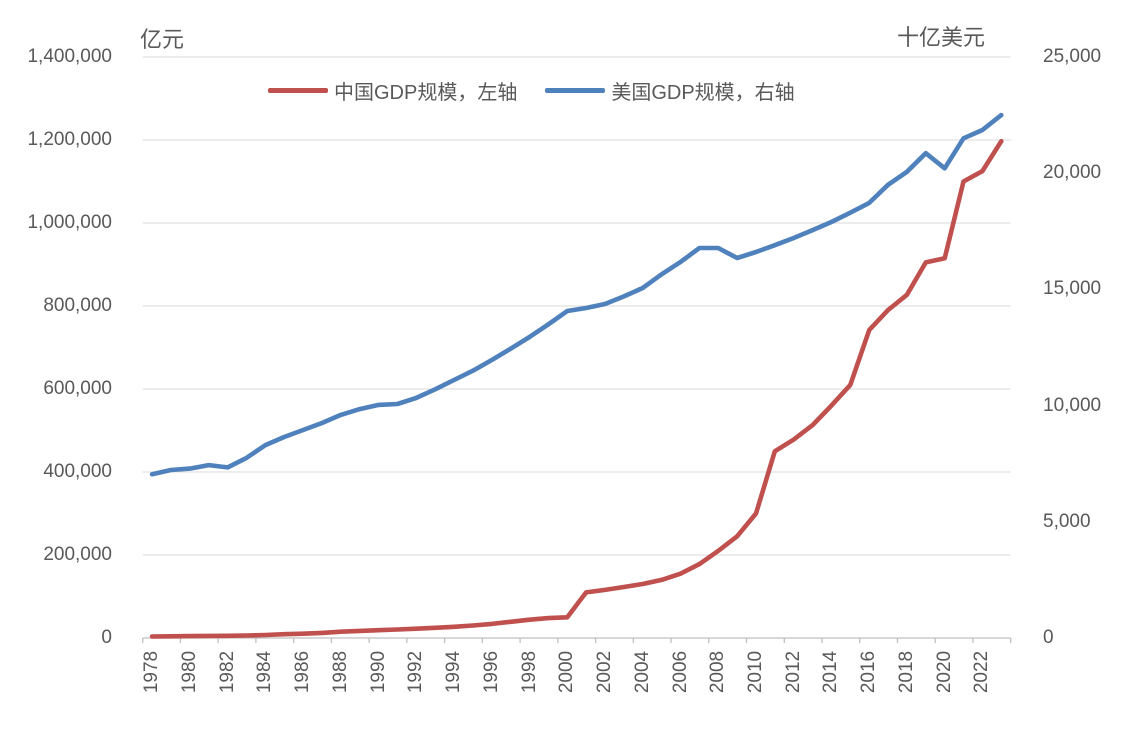  What do you see at coordinates (1072, 289) in the screenshot?
I see `y-axis-right-tick-label: 15,000` at bounding box center [1072, 289].